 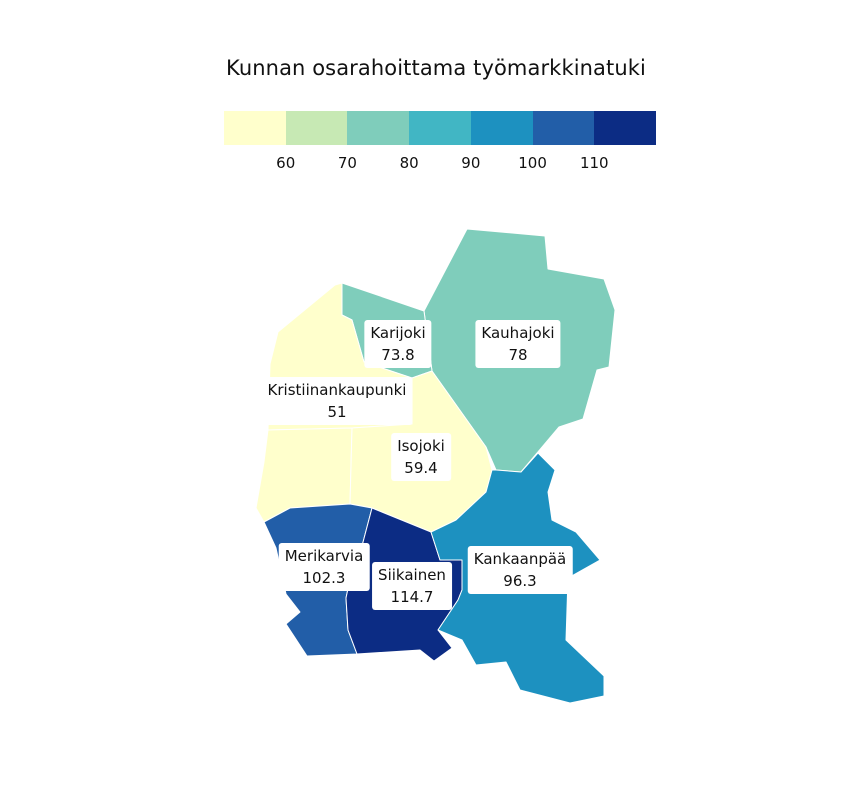 What do you see at coordinates (412, 586) in the screenshot?
I see `municipality-label: Siikainen 114.7` at bounding box center [412, 586].